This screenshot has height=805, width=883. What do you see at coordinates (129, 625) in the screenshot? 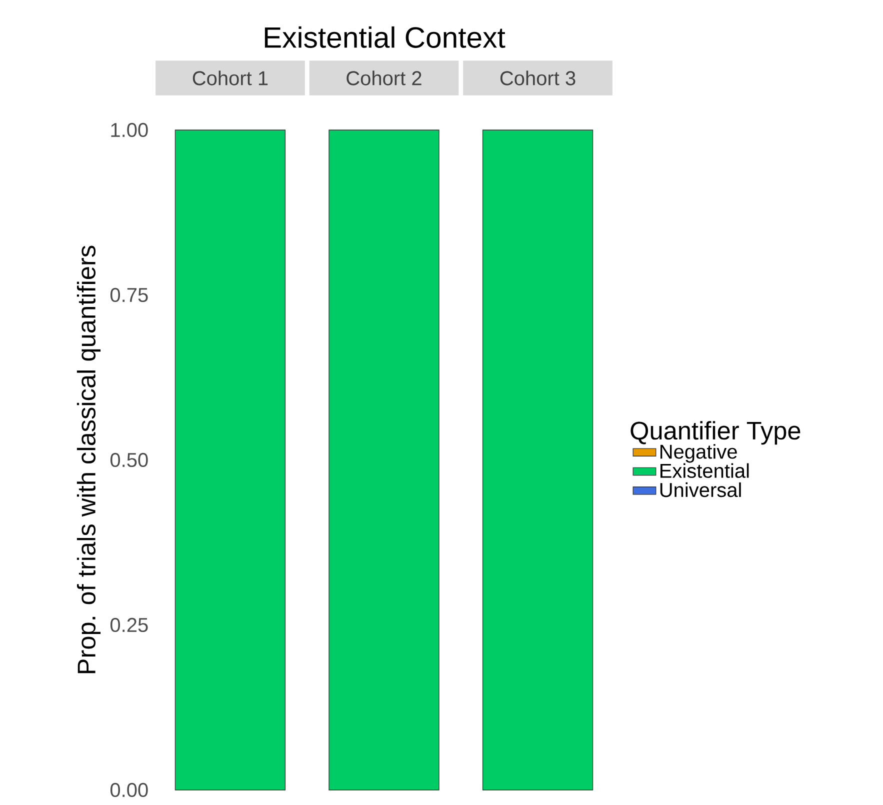
I see `y-tick-label: 0.25` at bounding box center [129, 625].